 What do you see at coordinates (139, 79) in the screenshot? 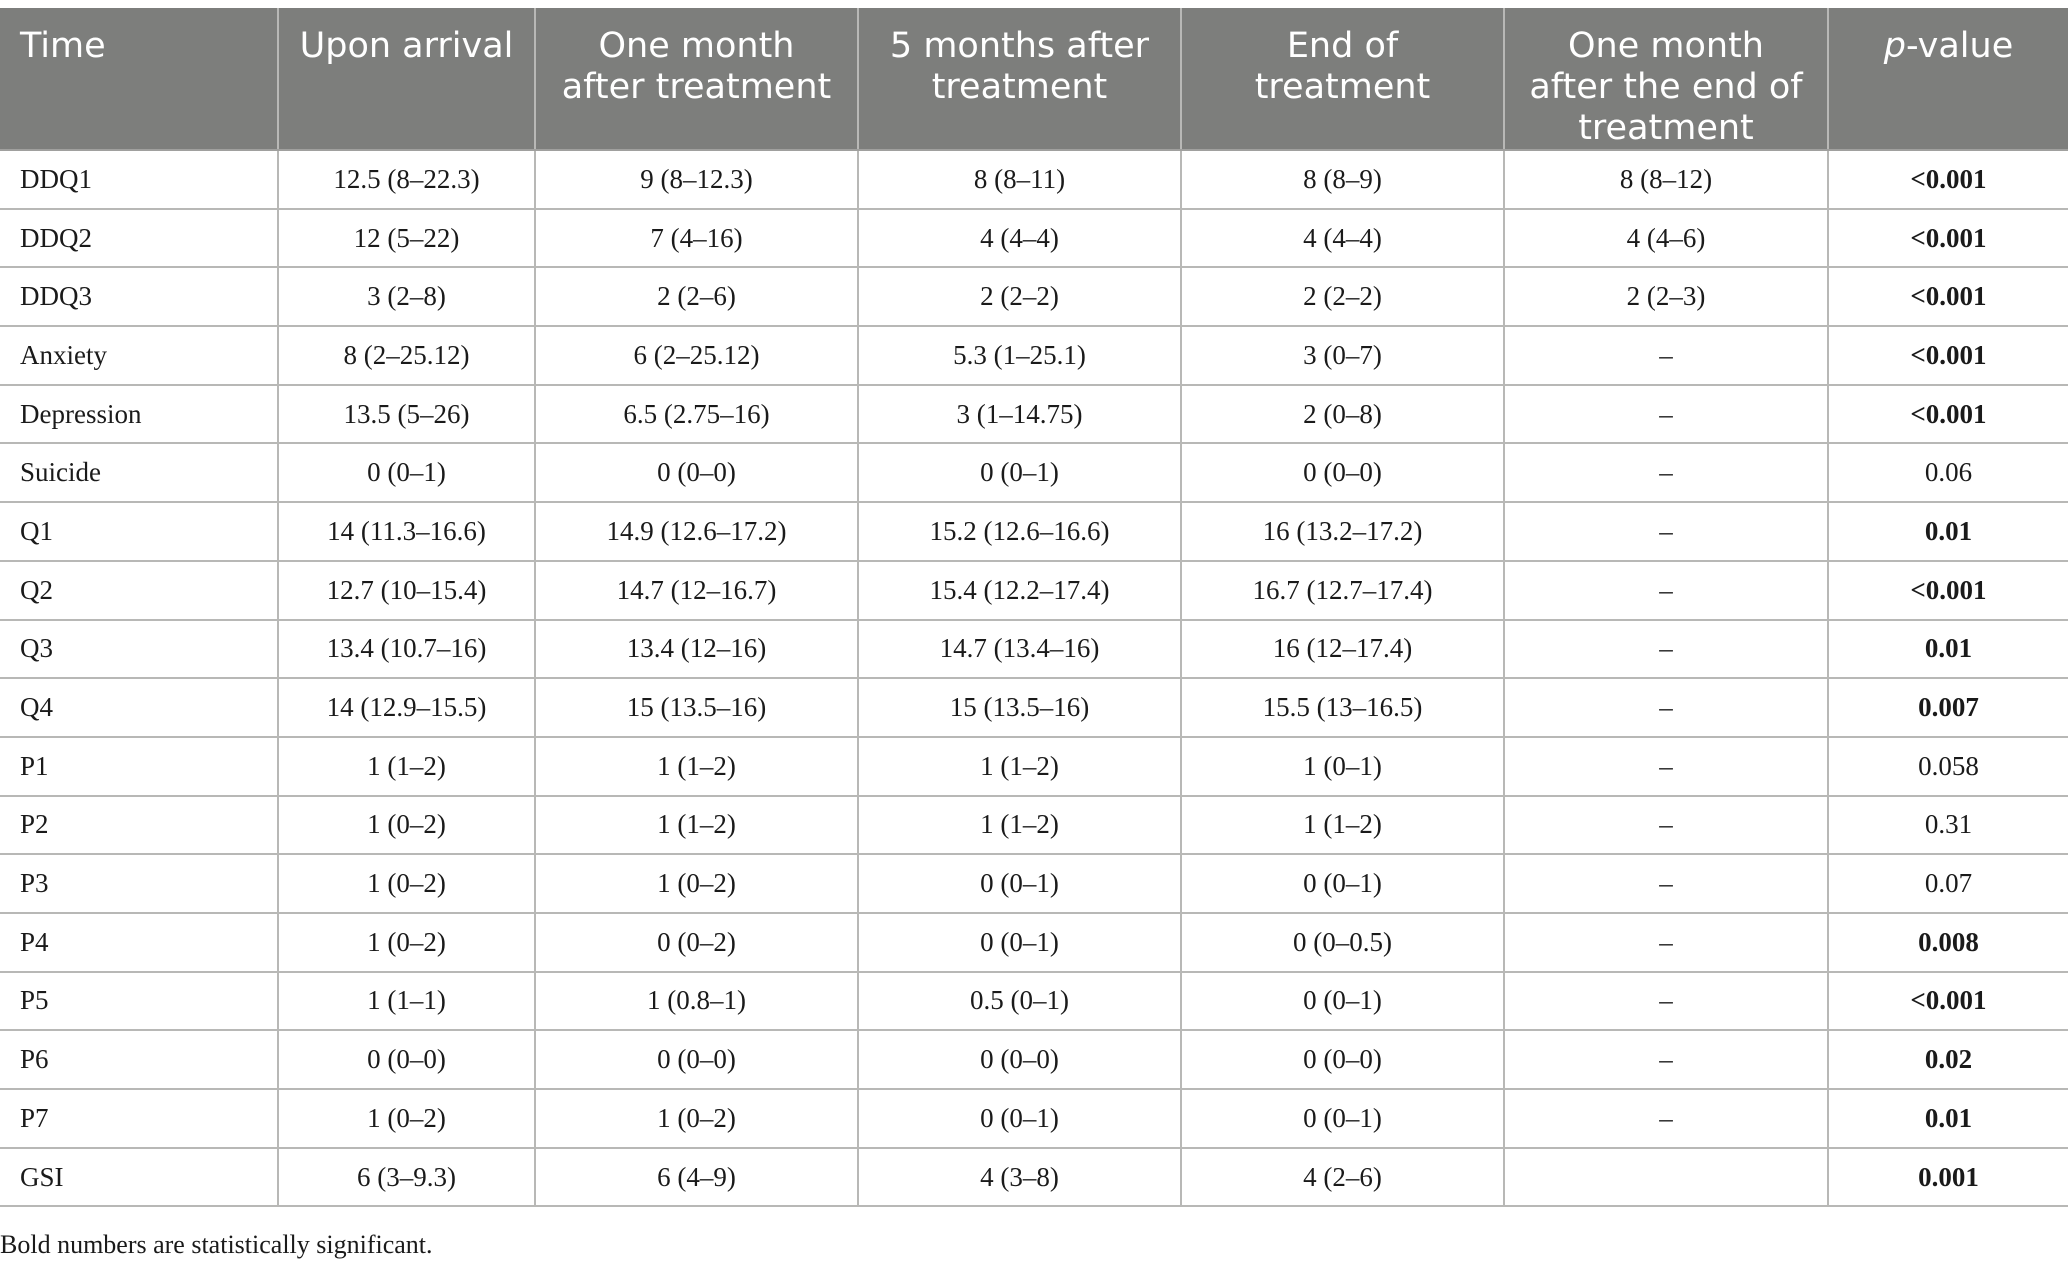
I see `header-time: Time` at bounding box center [139, 79].